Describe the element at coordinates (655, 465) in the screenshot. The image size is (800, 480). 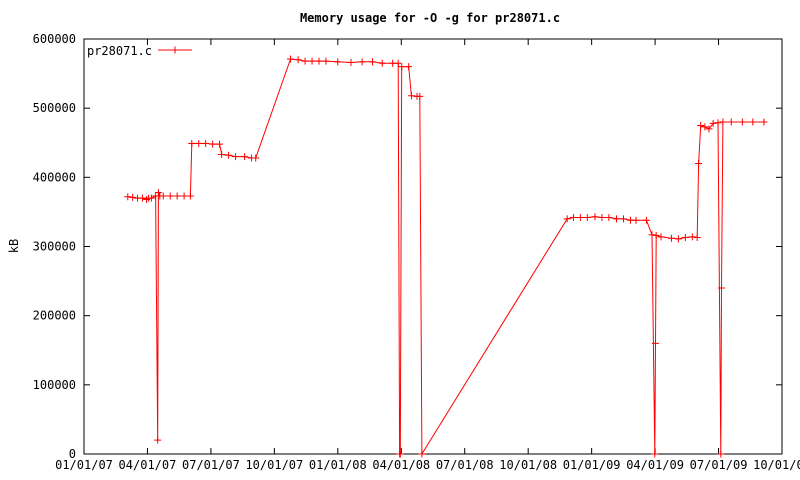
I see `x-tick-label: 04/01/09` at that location.